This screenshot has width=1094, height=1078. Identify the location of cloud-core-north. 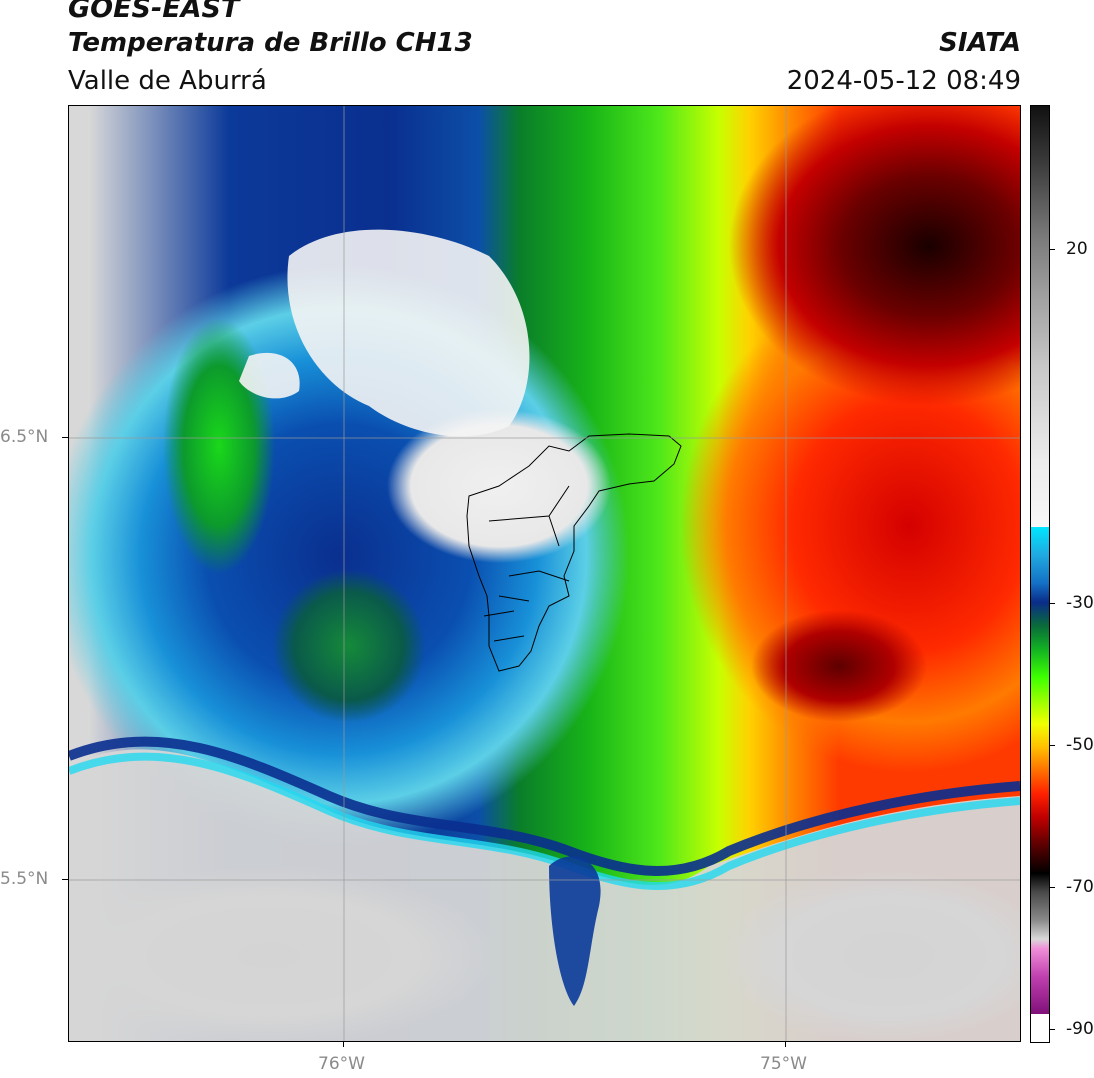
(408, 333).